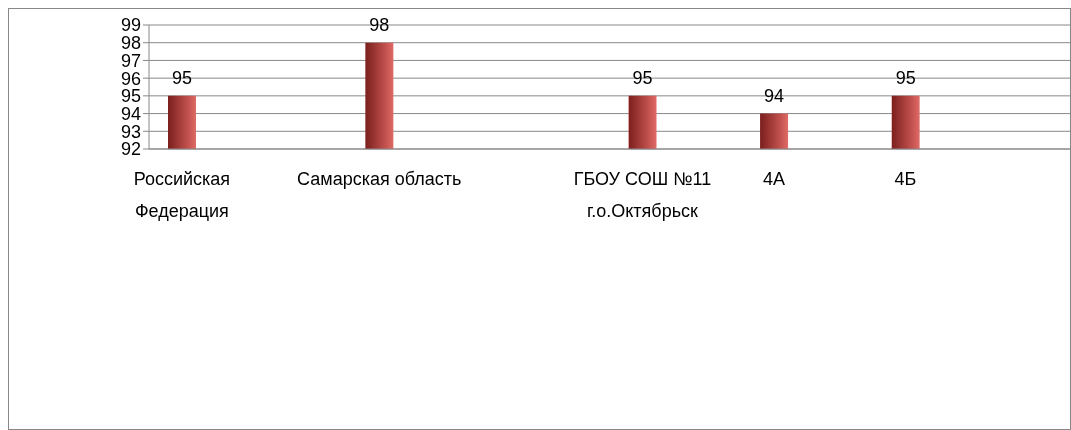 This screenshot has width=1071, height=430. I want to click on x-tick-label: 4А, so click(773, 179).